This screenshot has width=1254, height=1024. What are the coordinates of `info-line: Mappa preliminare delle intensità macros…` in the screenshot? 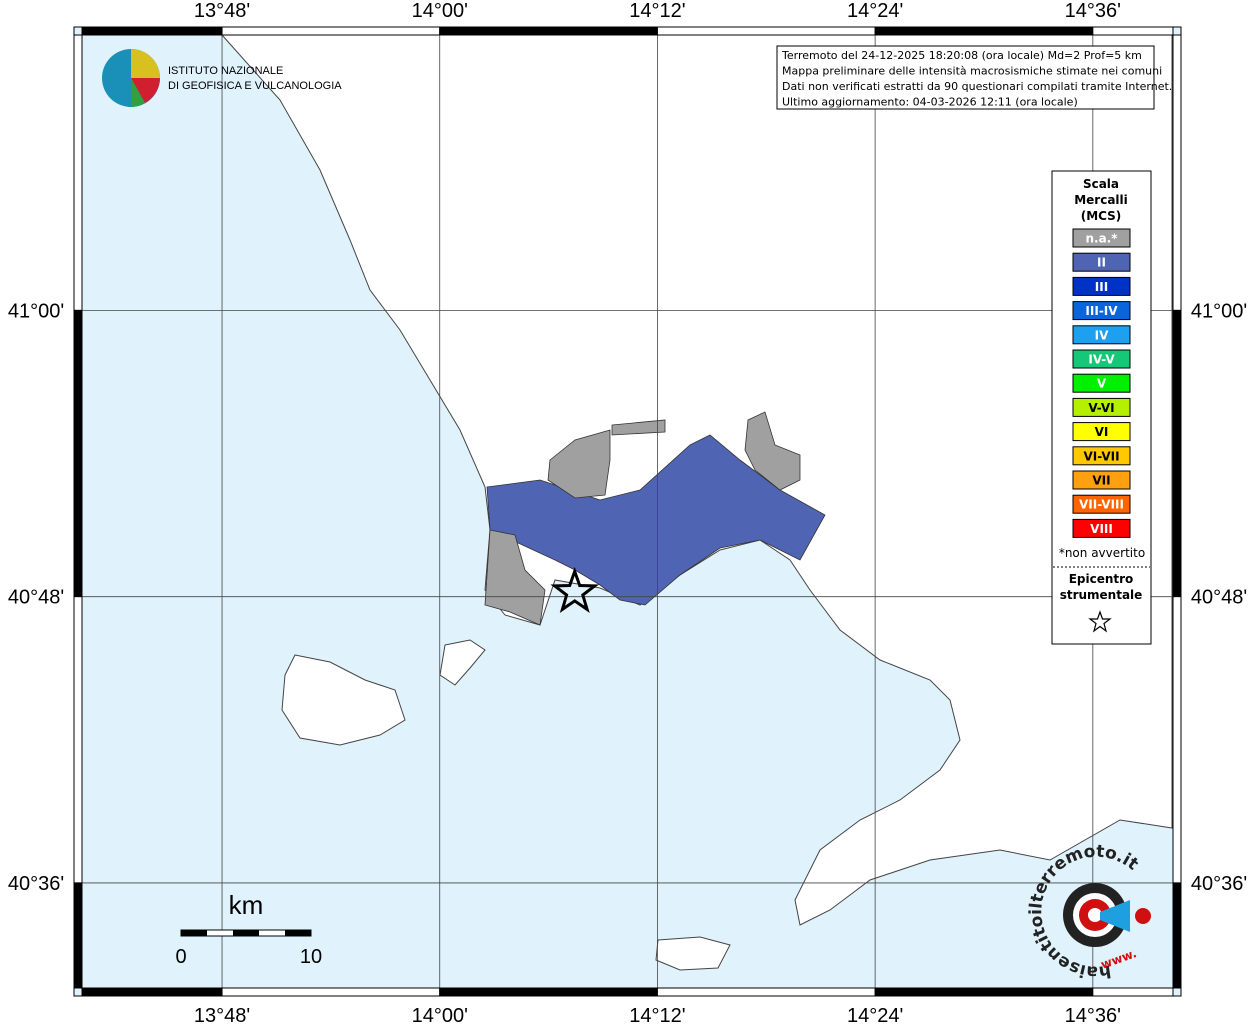 It's located at (972, 71).